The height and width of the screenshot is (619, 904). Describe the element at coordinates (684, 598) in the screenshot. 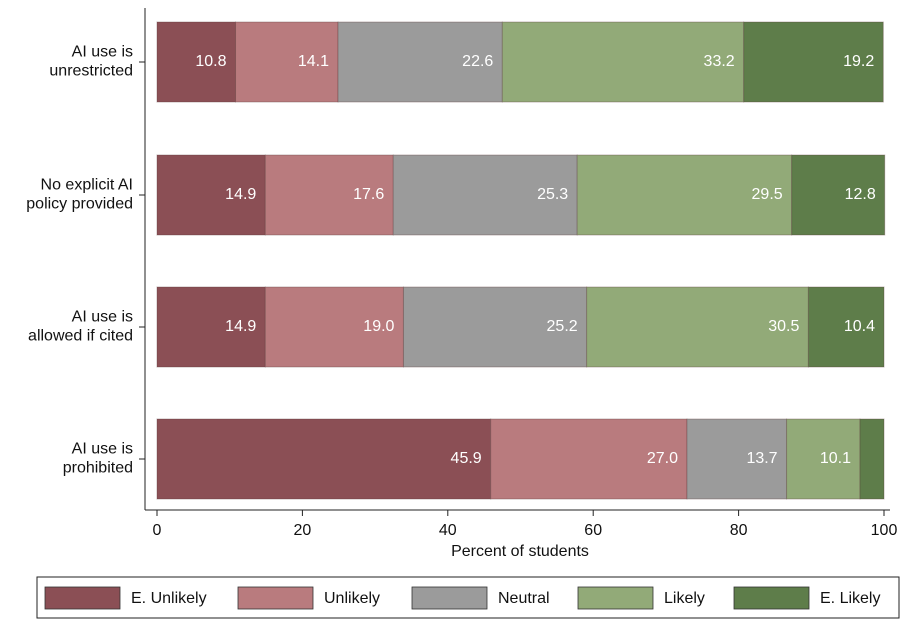

I see `legend-label: Likely` at that location.